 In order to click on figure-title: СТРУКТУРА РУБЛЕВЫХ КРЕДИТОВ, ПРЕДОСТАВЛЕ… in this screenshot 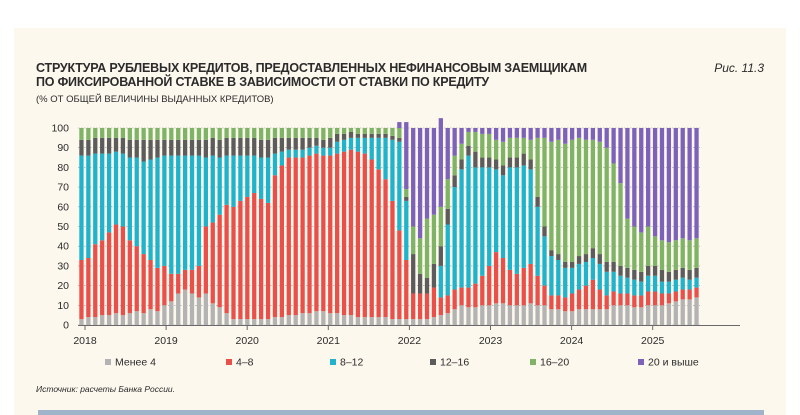, I will do `click(346, 75)`.